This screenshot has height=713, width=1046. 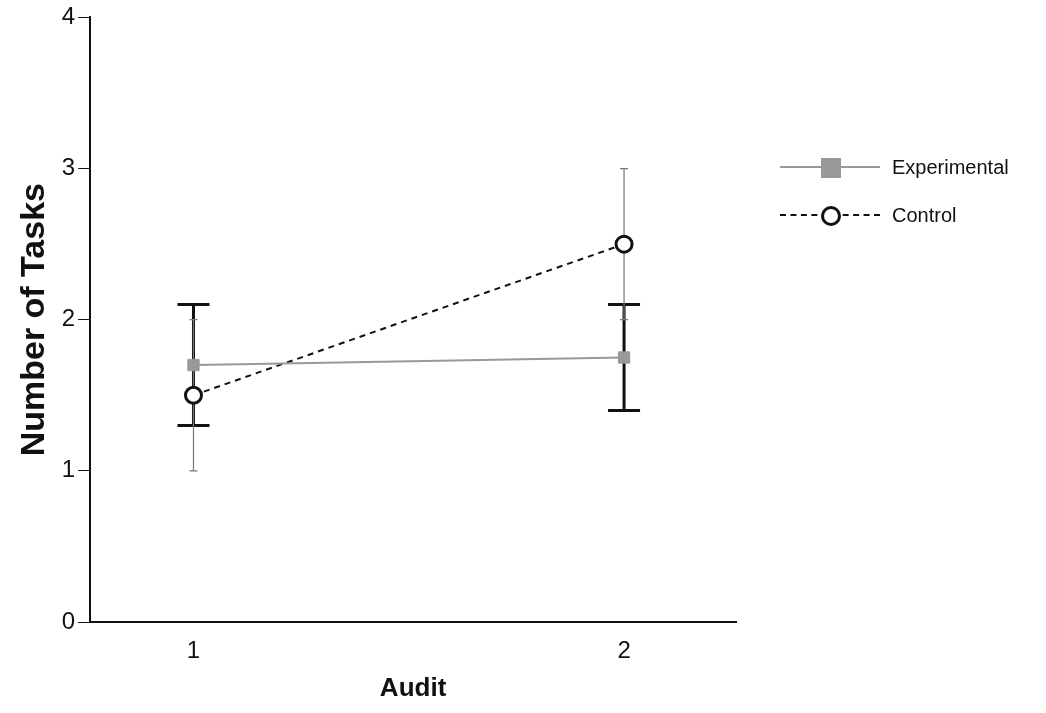 What do you see at coordinates (31, 320) in the screenshot?
I see `y-axis-title: Number of Tasks` at bounding box center [31, 320].